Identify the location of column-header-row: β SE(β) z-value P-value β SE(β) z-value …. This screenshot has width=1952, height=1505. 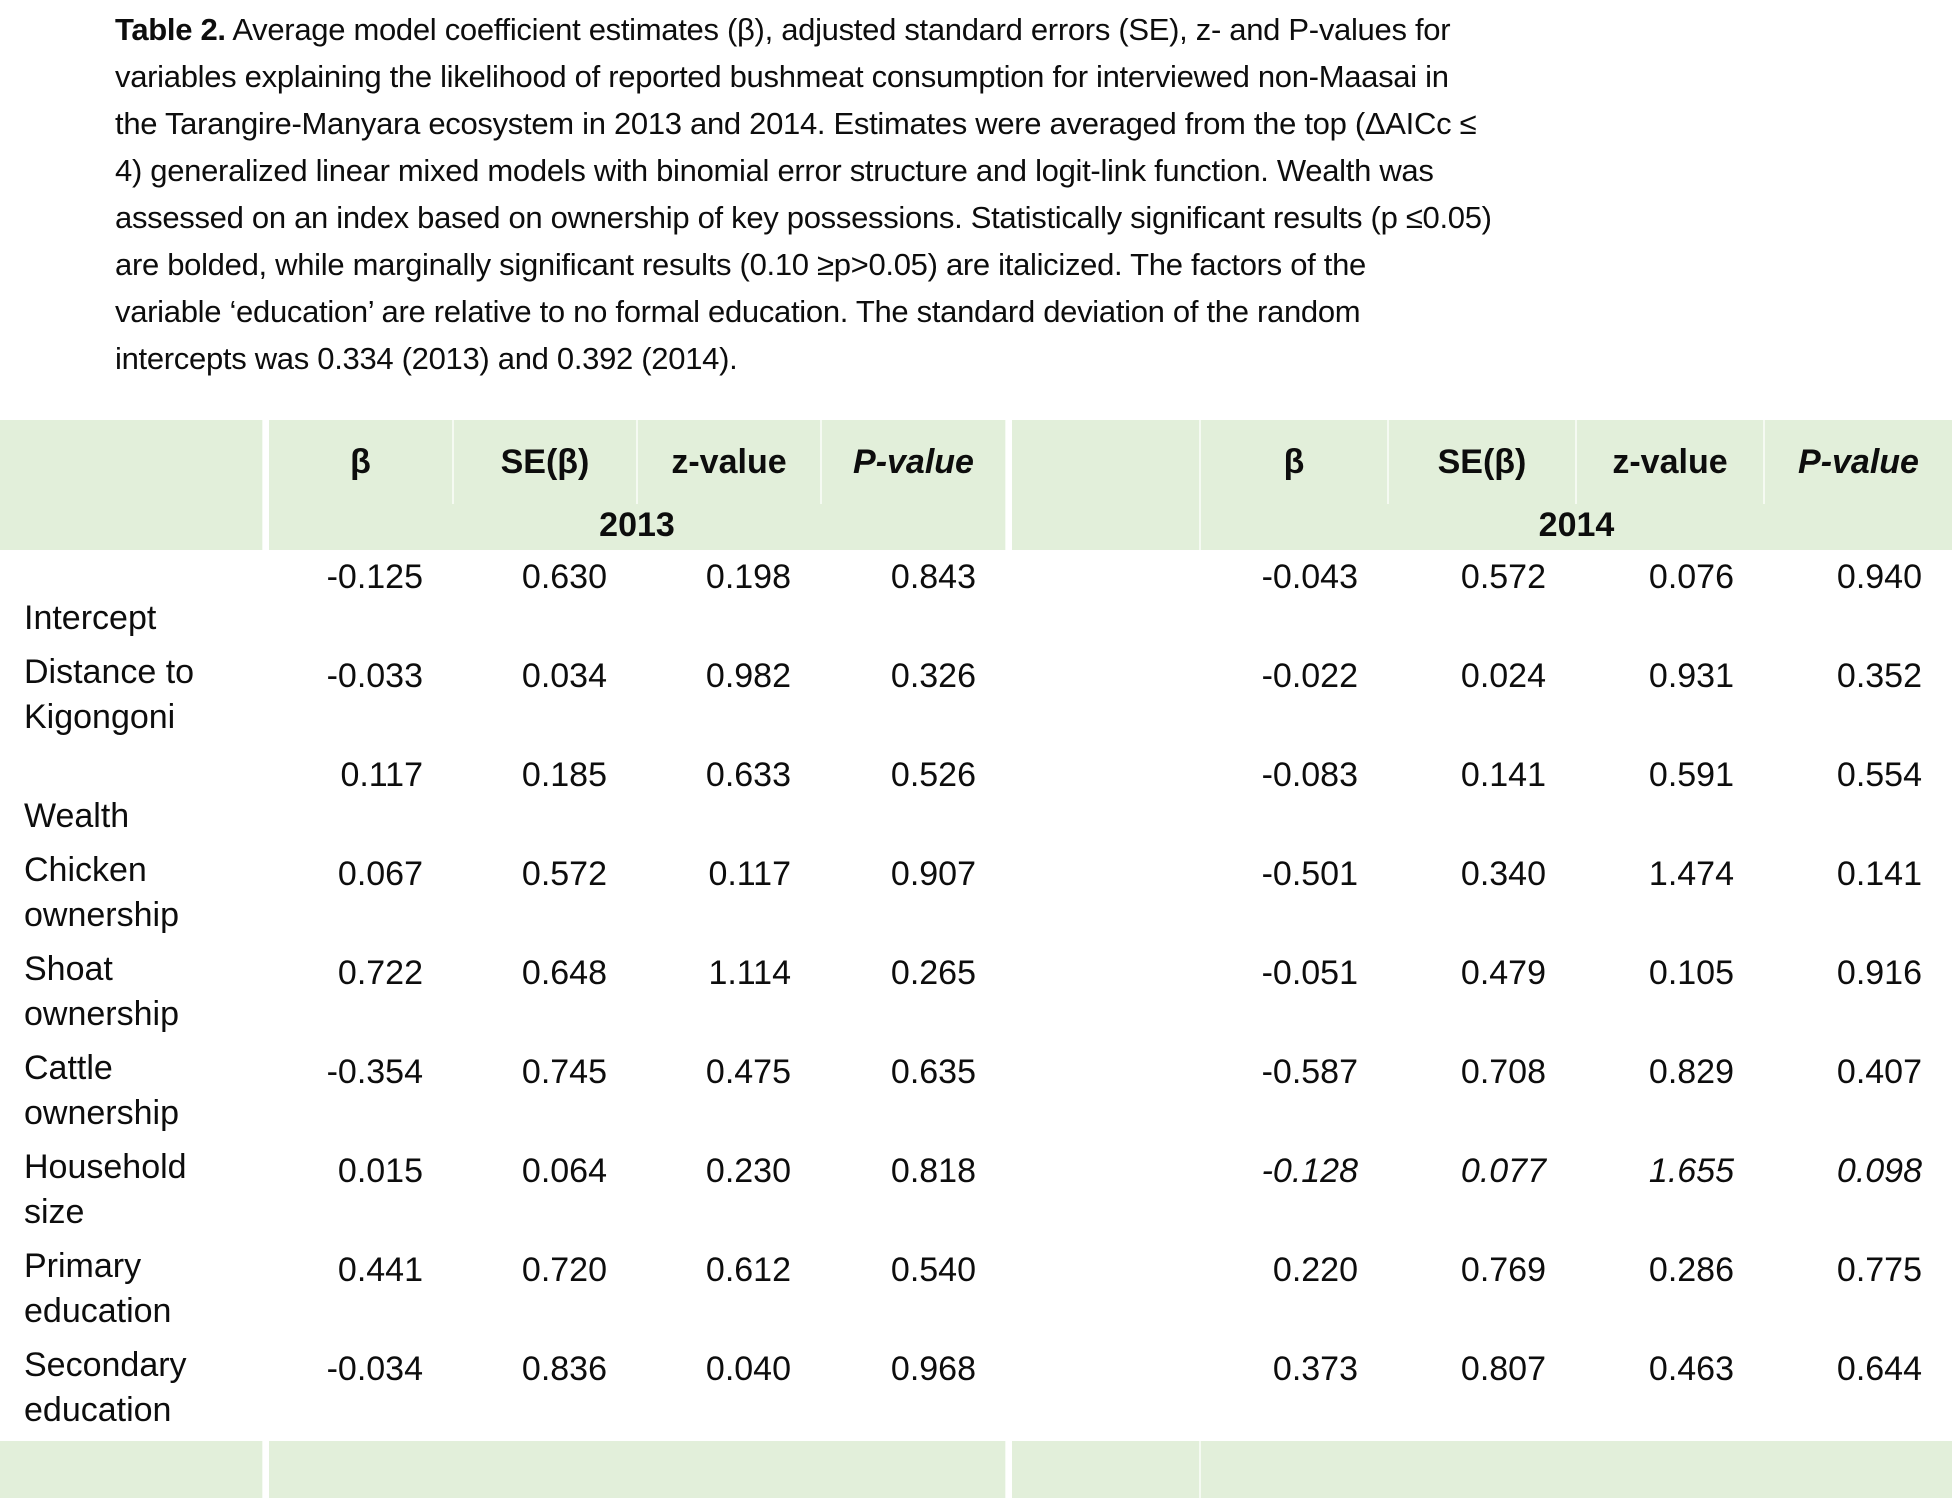
(976, 462).